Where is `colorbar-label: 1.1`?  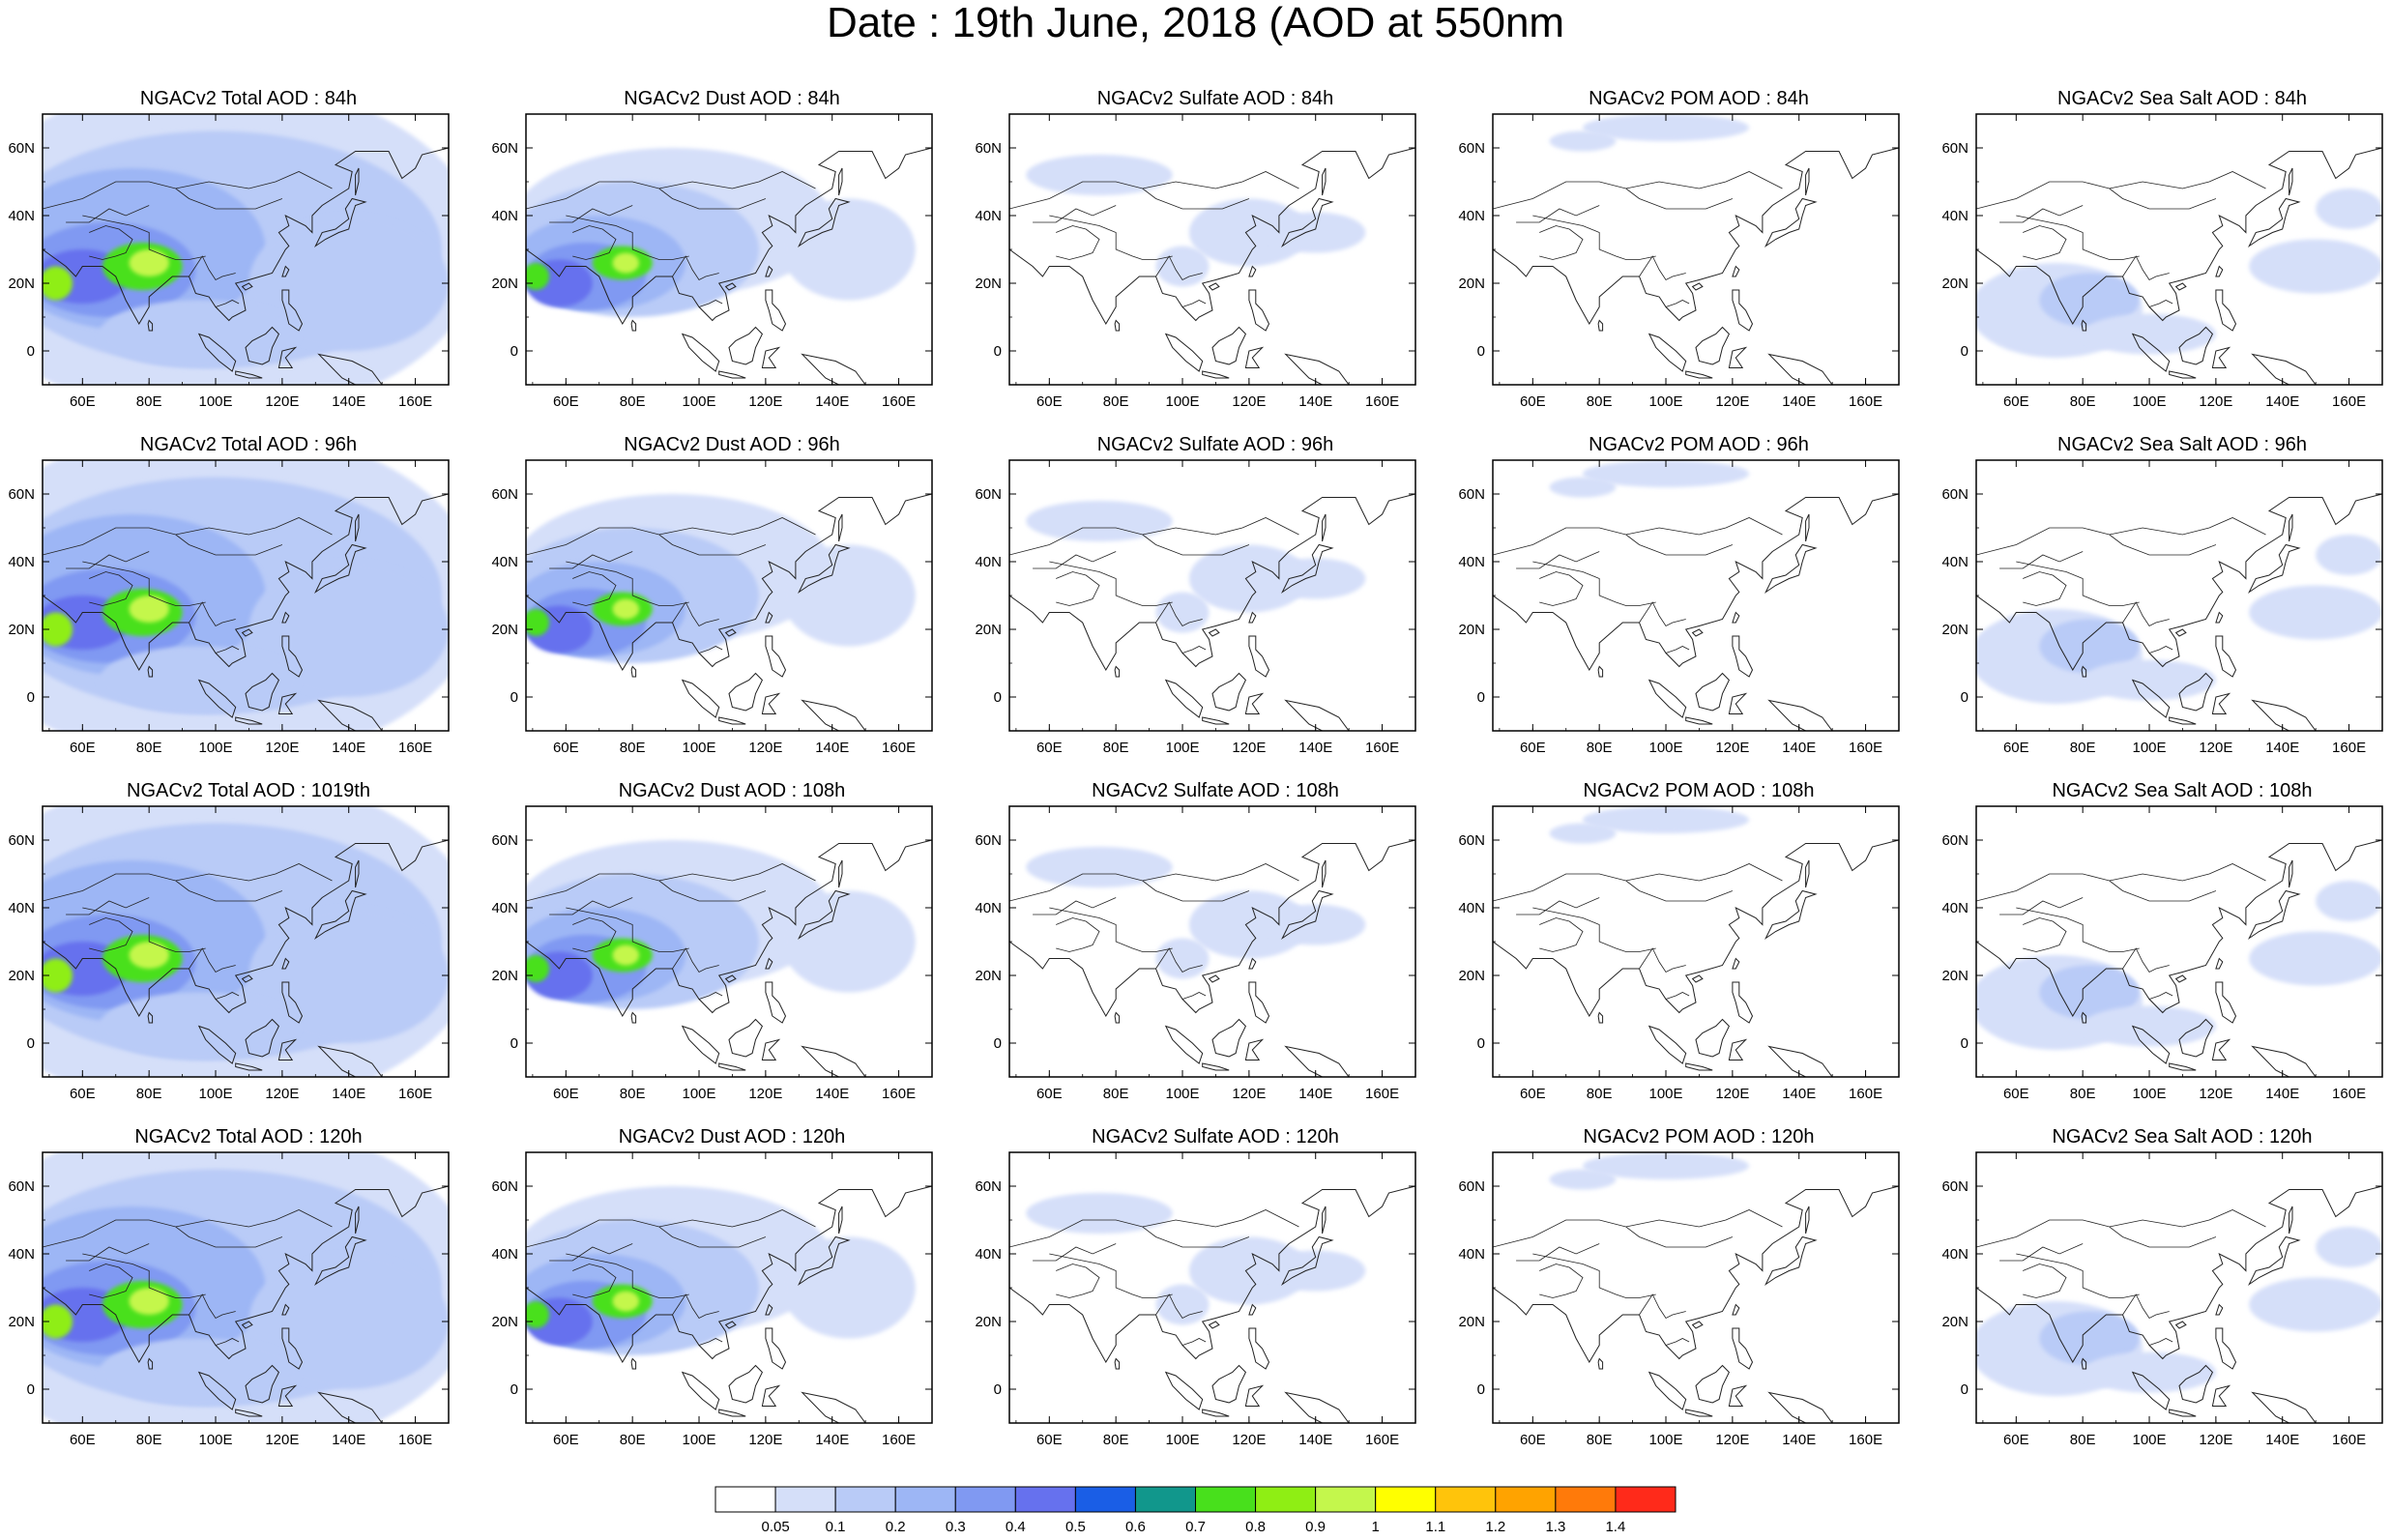
colorbar-label: 1.1 is located at coordinates (1435, 1527).